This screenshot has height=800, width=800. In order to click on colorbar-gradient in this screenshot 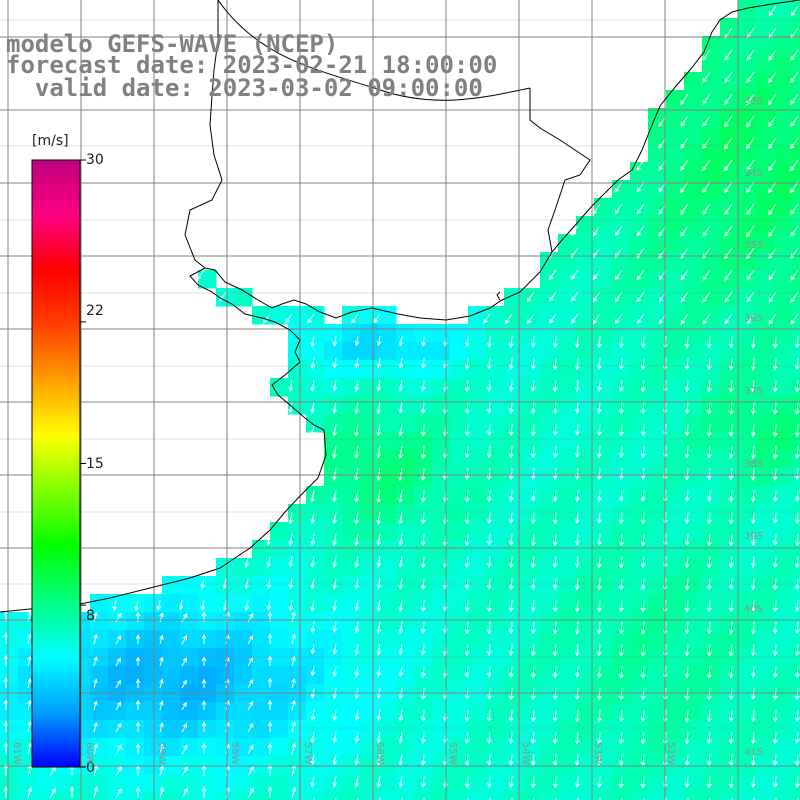, I will do `click(56, 463)`.